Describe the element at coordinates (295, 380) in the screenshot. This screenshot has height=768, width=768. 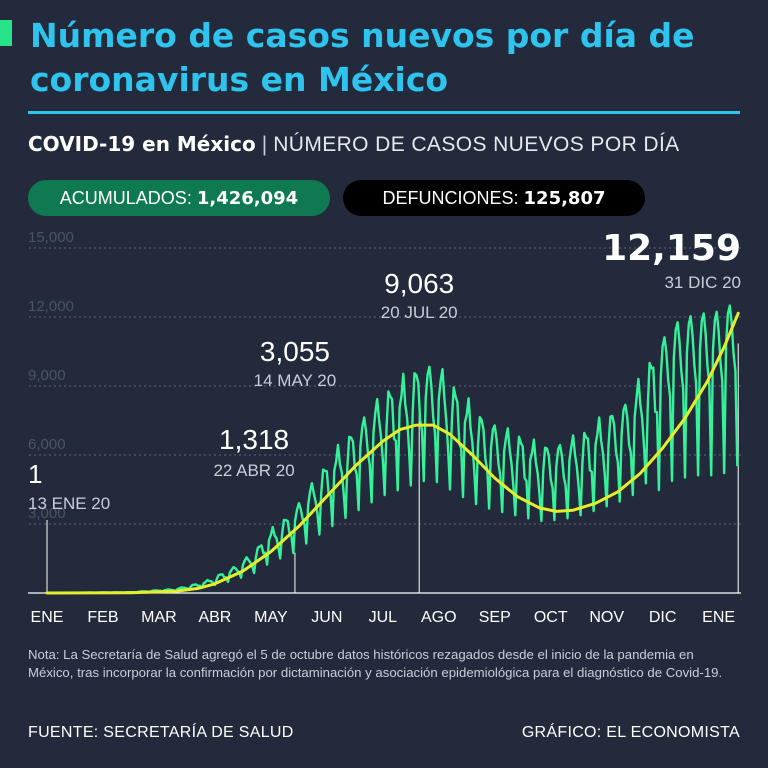
I see `annotation-date: 14 MAY 20` at that location.